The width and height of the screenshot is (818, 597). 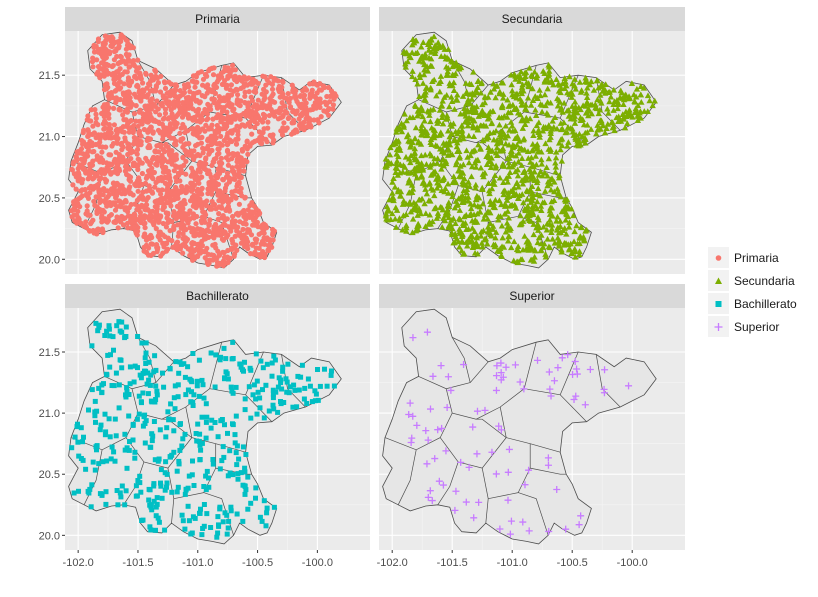 I want to click on y-tick-label: 21.0, so click(x=49, y=138).